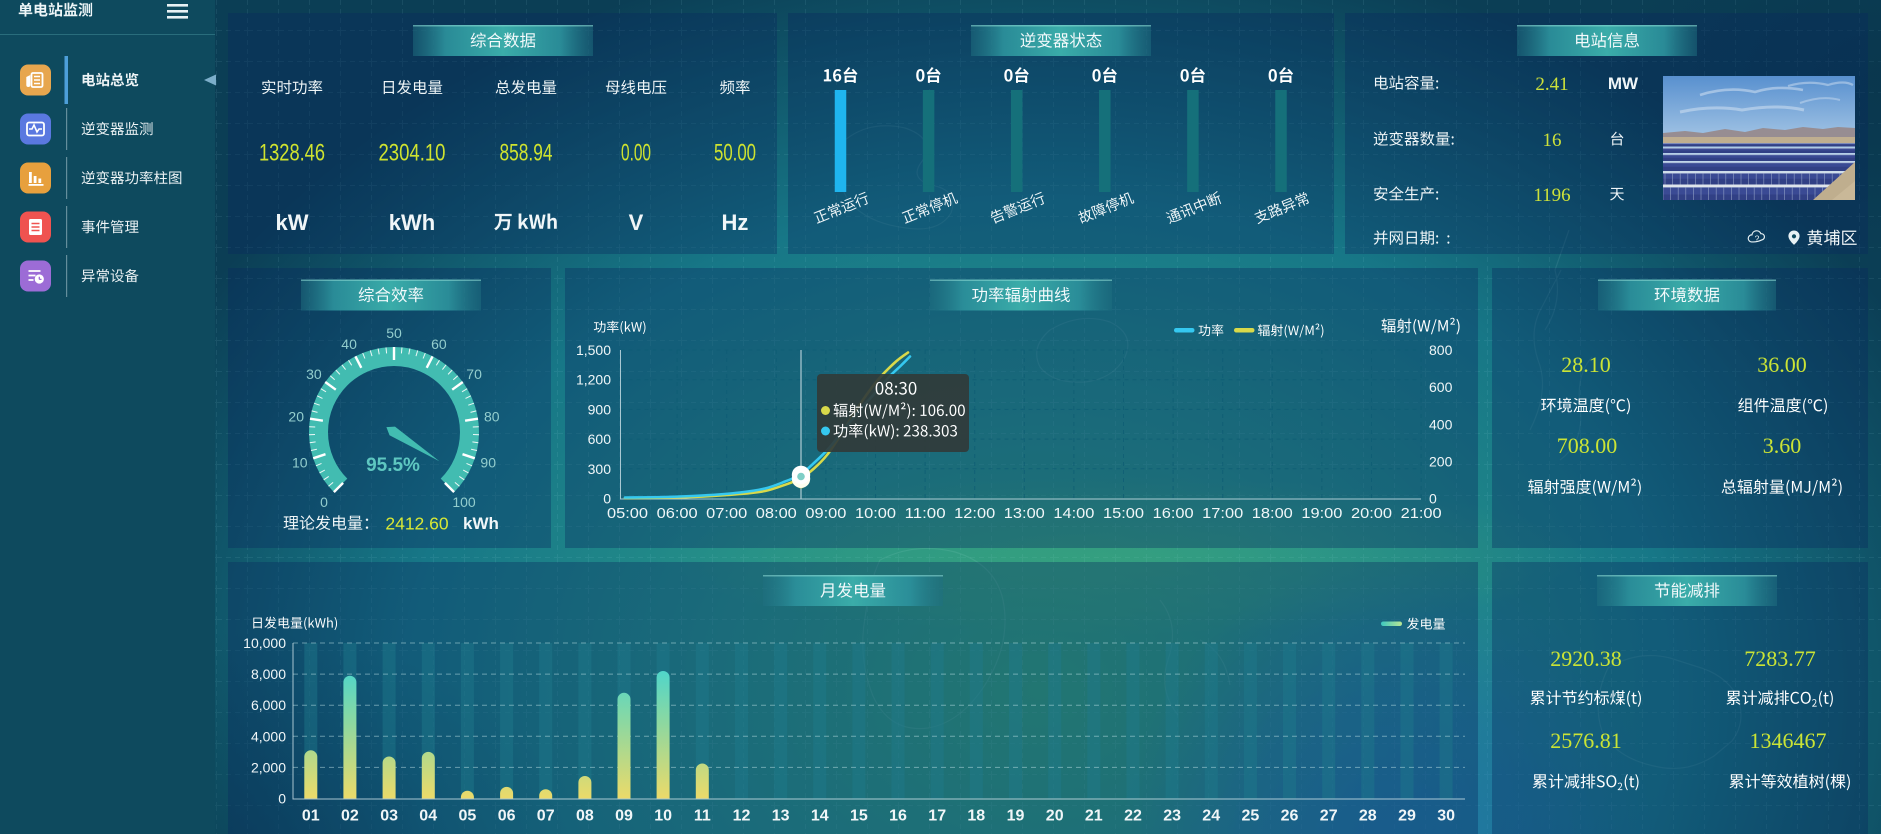 The image size is (1881, 834). I want to click on svg-text: 14:00, so click(1073, 513).